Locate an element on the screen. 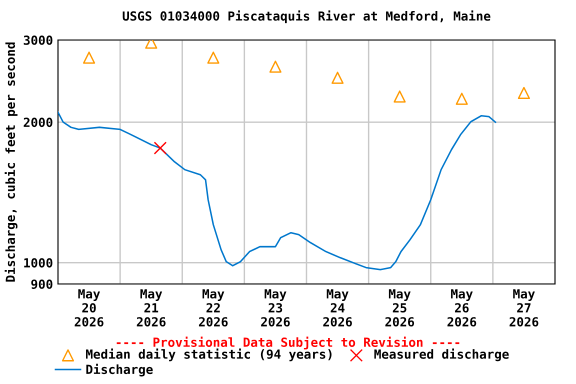 The width and height of the screenshot is (576, 384). x-tick-label: May 23 2026 is located at coordinates (275, 308).